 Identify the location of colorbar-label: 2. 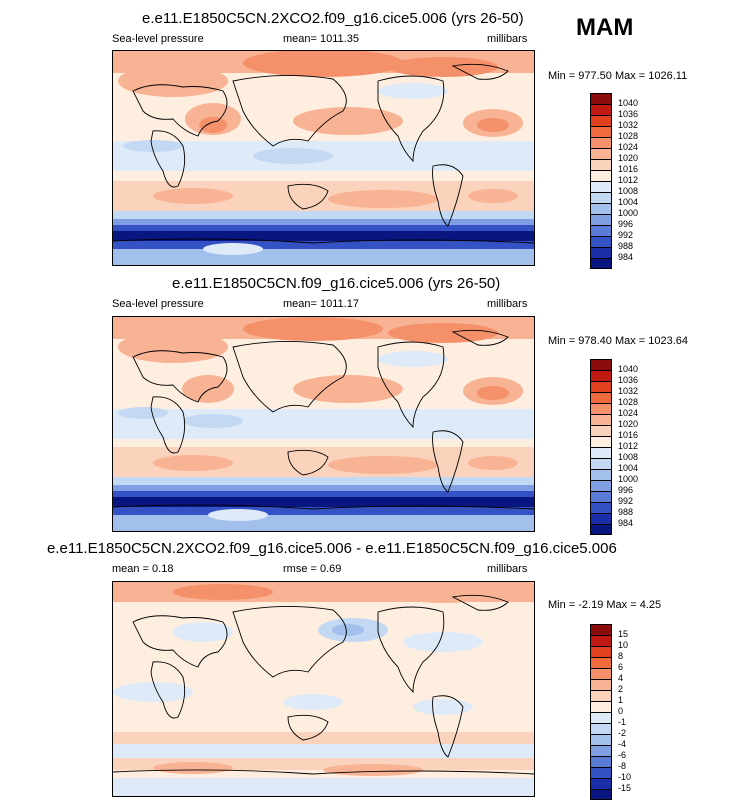
(621, 689).